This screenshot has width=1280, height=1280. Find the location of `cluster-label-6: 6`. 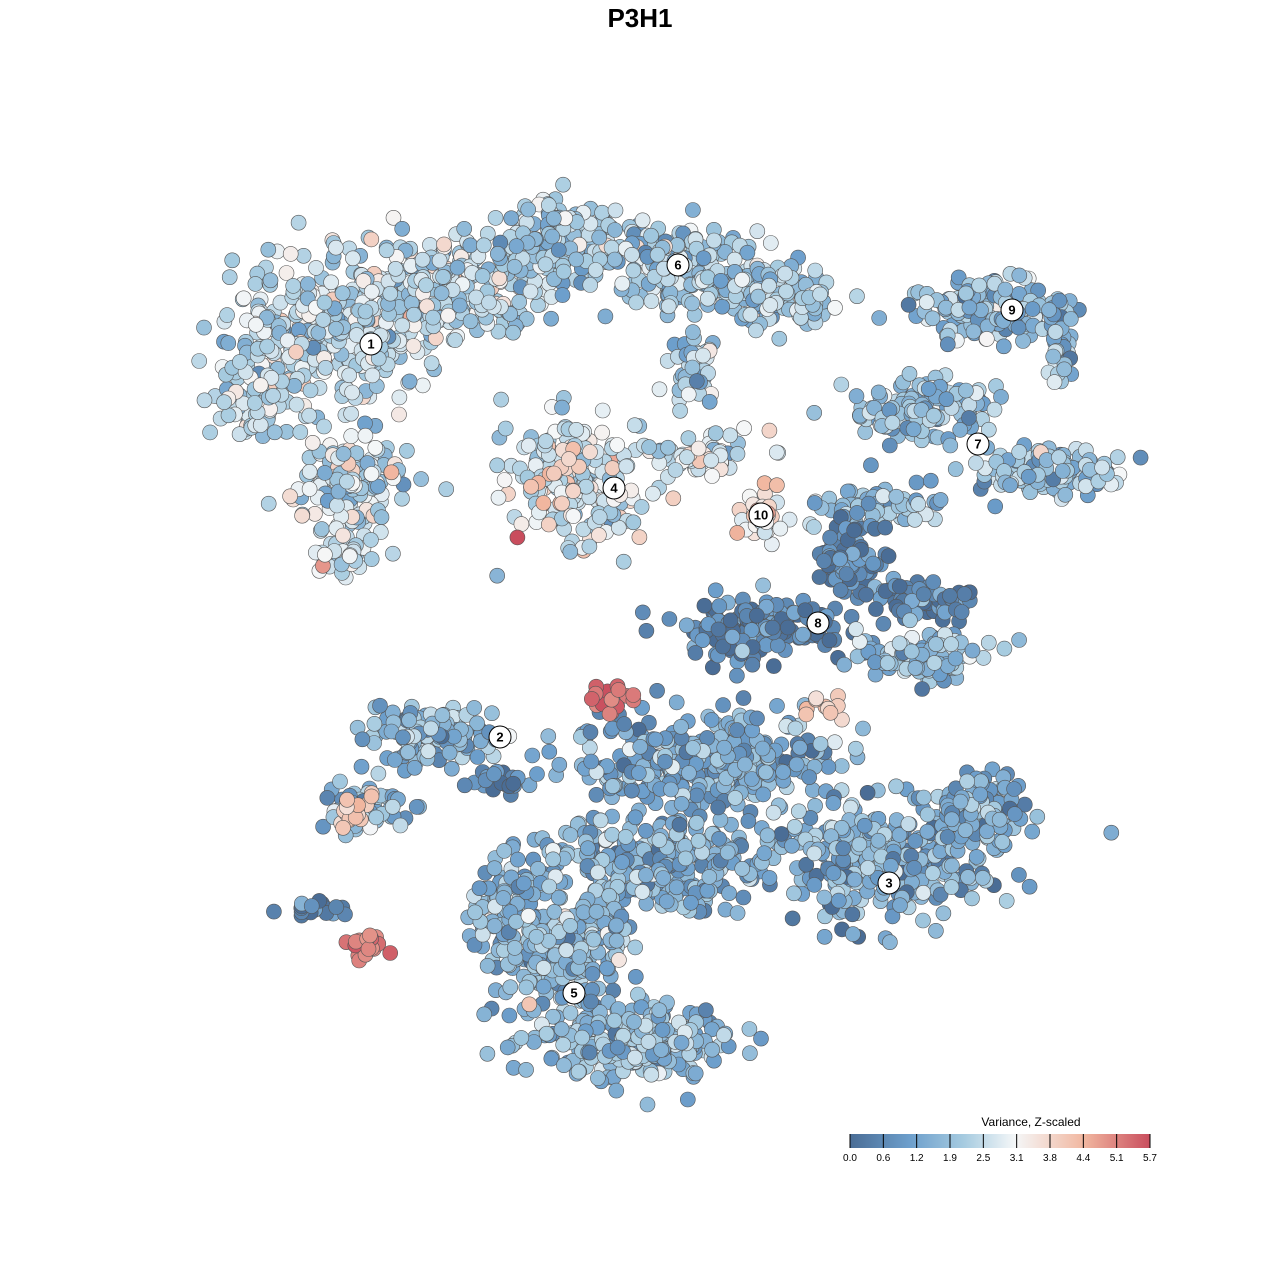

cluster-label-6: 6 is located at coordinates (678, 265).